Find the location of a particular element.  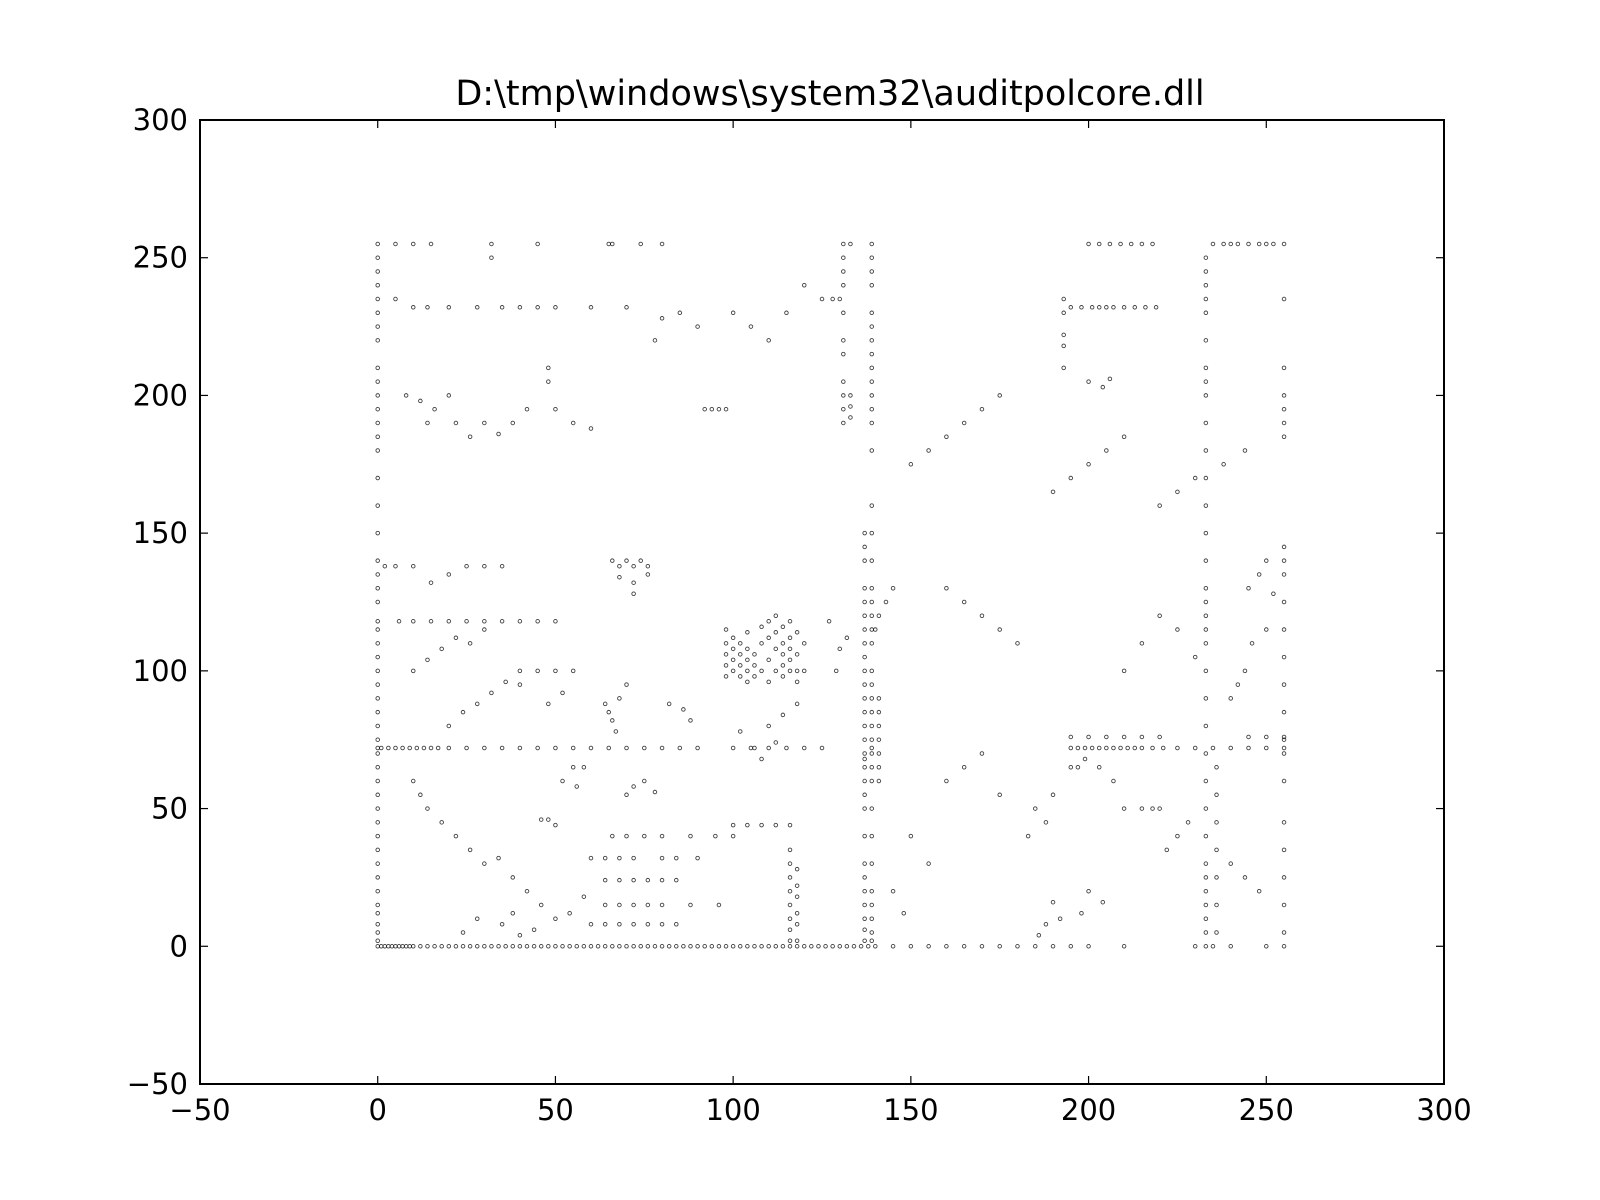

x-tick-label: 50 is located at coordinates (555, 1110).